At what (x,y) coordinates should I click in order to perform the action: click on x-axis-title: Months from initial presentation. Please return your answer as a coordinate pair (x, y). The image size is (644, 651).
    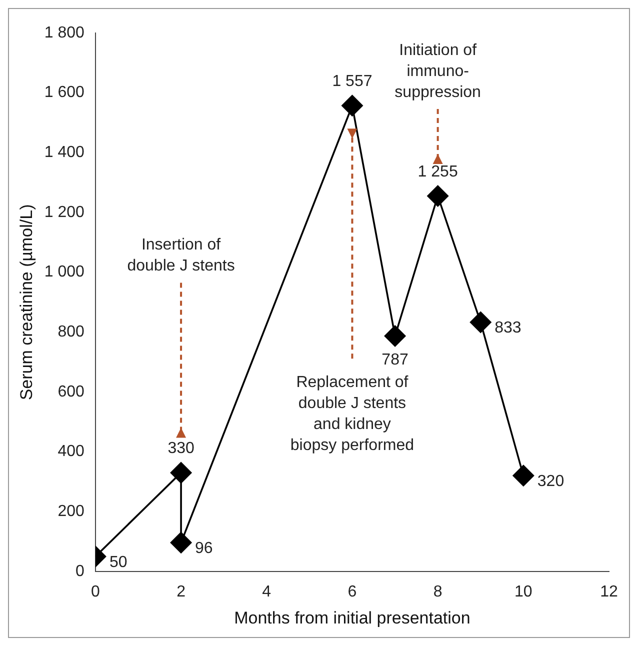
    Looking at the image, I should click on (352, 618).